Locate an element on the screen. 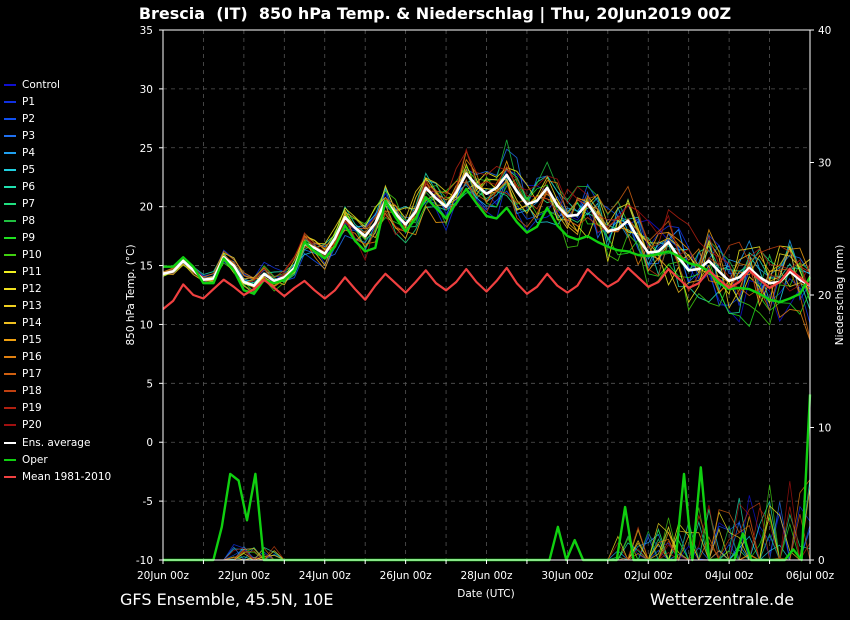 The width and height of the screenshot is (850, 620). legend-item: P3 is located at coordinates (57, 135).